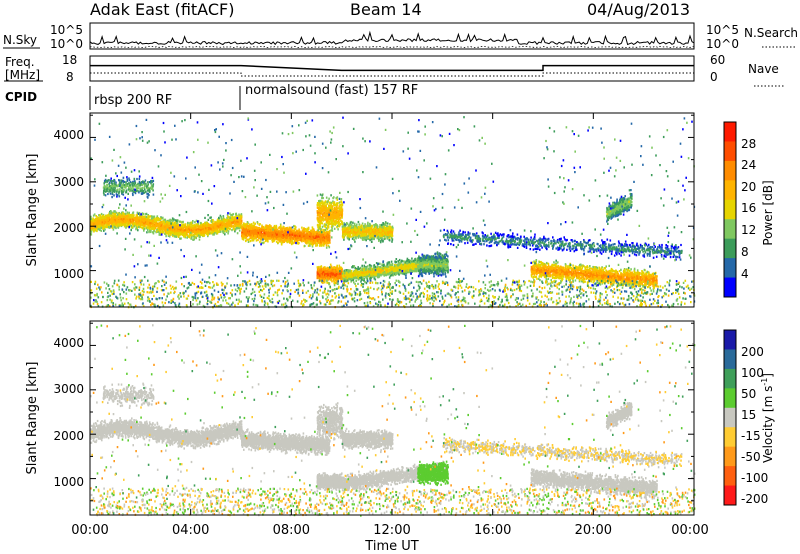  What do you see at coordinates (717, 60) in the screenshot?
I see `freq-right-tick-top: 60` at bounding box center [717, 60].